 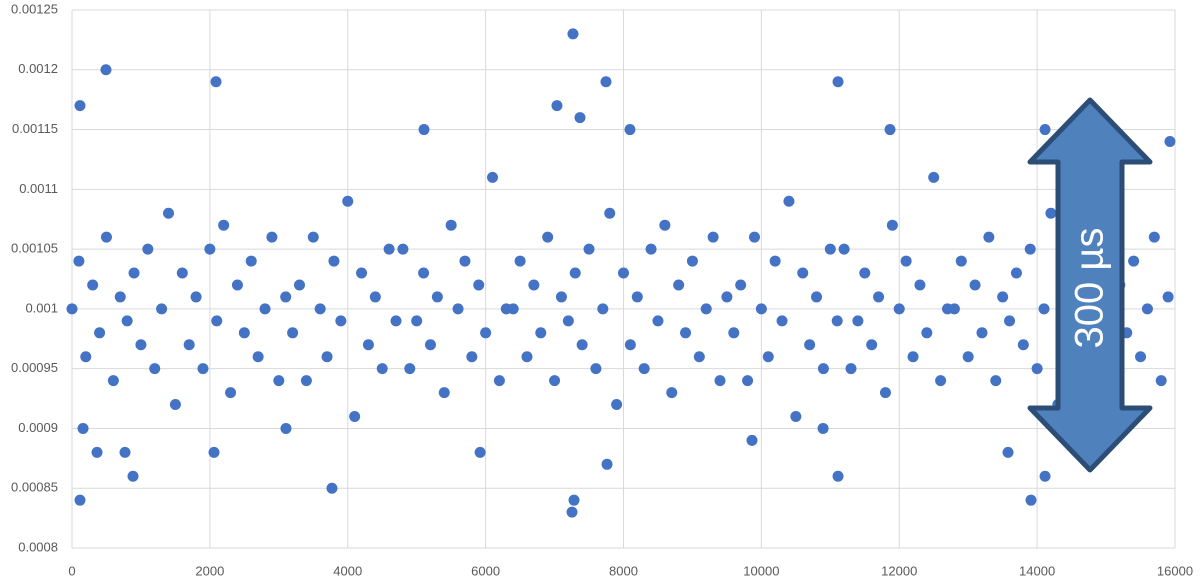 What do you see at coordinates (34, 8) in the screenshot?
I see `y-tick-label: 0.00125` at bounding box center [34, 8].